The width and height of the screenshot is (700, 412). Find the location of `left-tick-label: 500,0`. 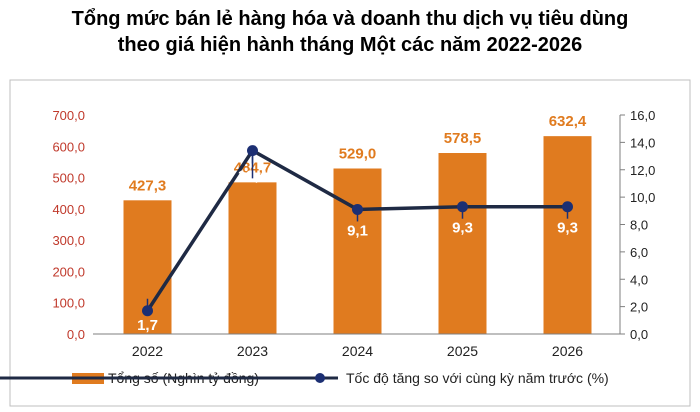

left-tick-label: 500,0 is located at coordinates (68, 178).